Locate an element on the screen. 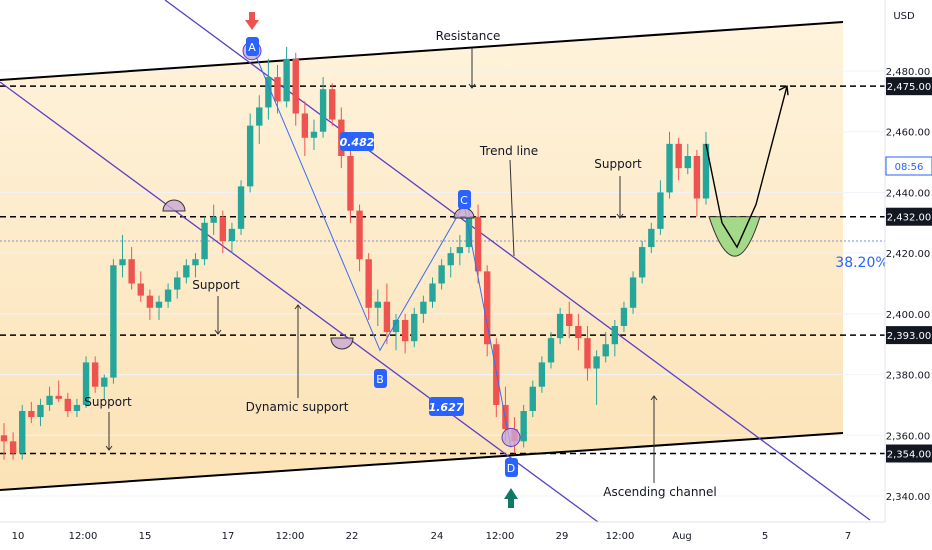 This screenshot has width=932, height=550. down-arrow is located at coordinates (252, 21).